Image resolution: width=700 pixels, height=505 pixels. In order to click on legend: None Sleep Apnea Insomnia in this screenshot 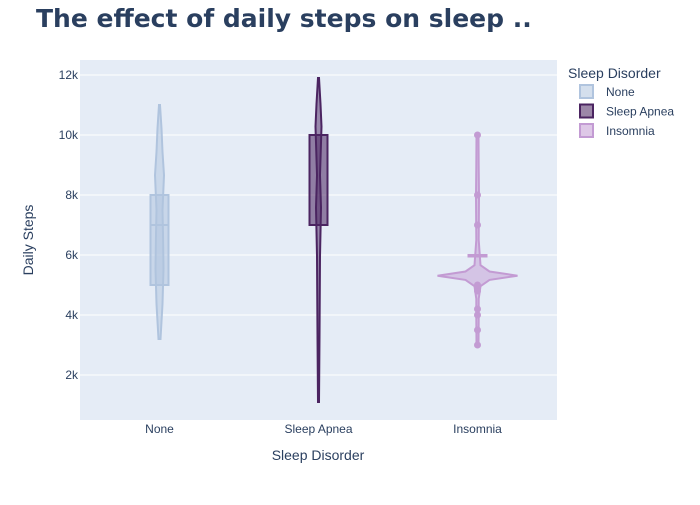, I will do `click(626, 111)`.